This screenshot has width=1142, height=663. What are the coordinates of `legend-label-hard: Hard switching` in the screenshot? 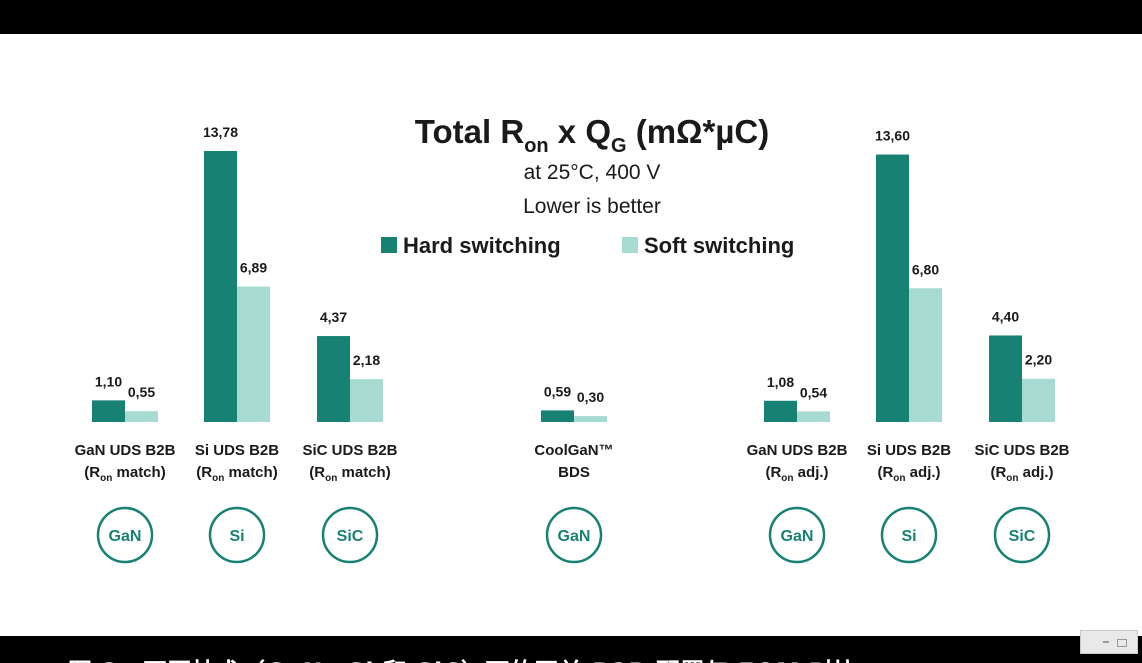 It's located at (482, 245).